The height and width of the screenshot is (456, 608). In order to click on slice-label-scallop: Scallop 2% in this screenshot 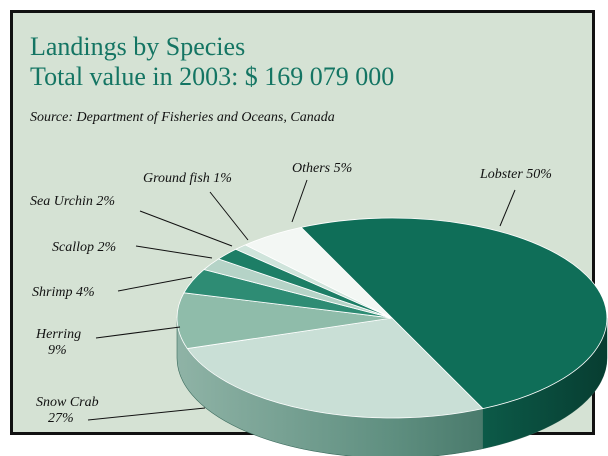, I will do `click(84, 247)`.